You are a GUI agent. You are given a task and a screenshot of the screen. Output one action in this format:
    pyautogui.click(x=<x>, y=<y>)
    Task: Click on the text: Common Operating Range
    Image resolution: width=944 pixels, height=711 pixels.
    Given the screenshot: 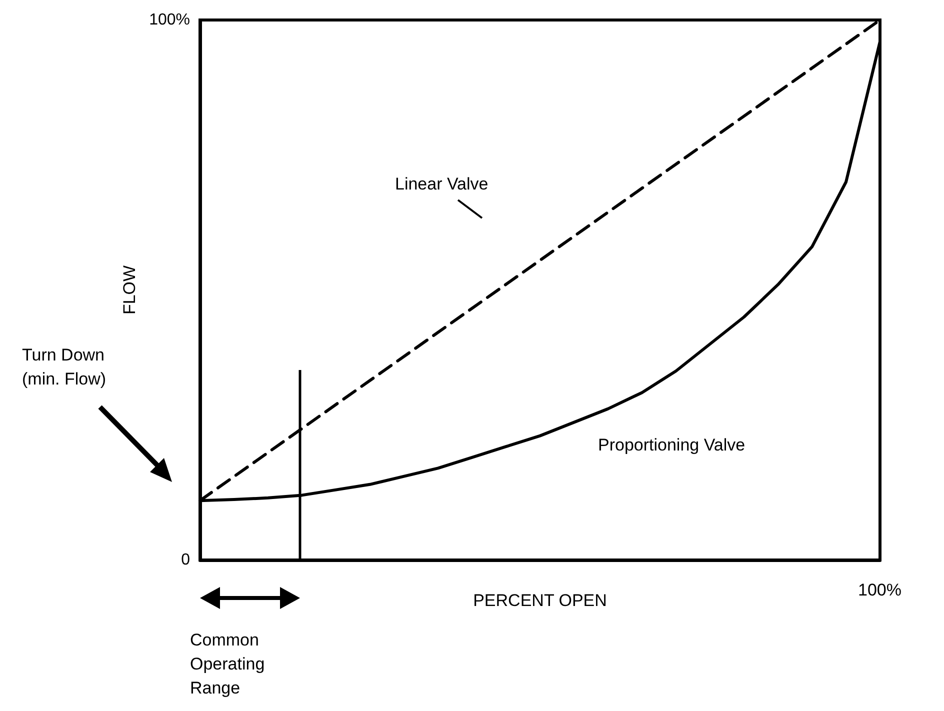 What is the action you would take?
    pyautogui.click(x=227, y=664)
    